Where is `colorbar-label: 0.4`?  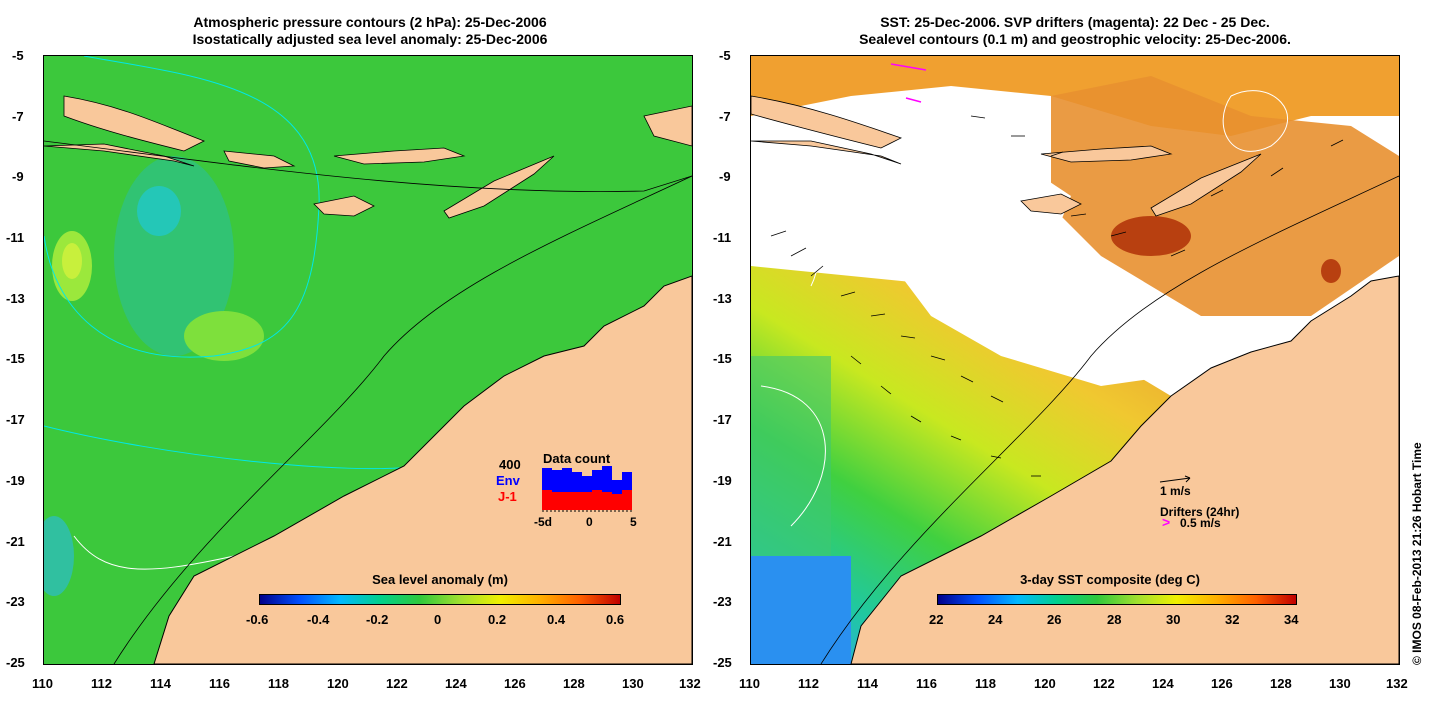 colorbar-label: 0.4 is located at coordinates (556, 619).